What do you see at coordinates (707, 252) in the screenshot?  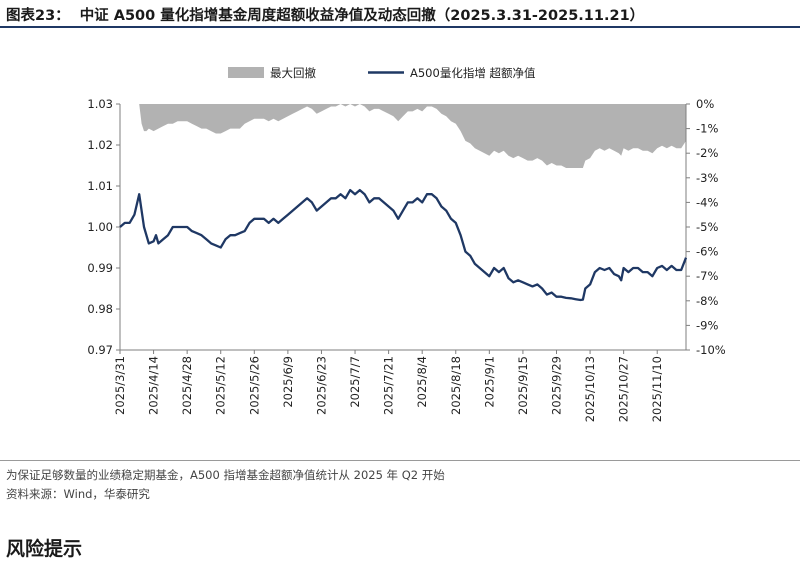 I see `right-tick-label: -6%` at bounding box center [707, 252].